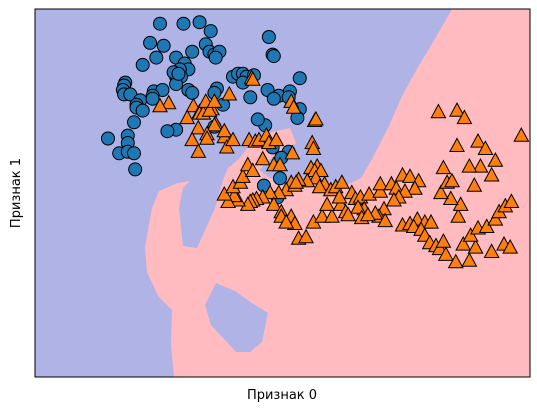 The height and width of the screenshot is (410, 537). I want to click on y-axis-label: Признак 1, so click(16, 193).